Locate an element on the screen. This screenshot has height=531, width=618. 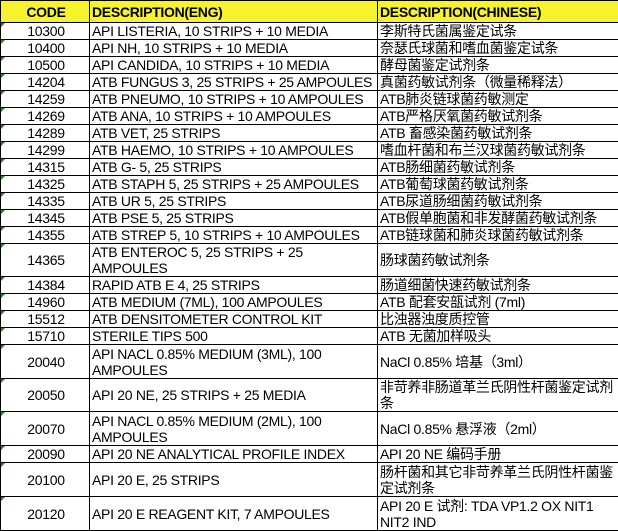
cell-description-chinese: ATB假单胞菌和非发酵菌药敏试剂条 is located at coordinates (498, 218).